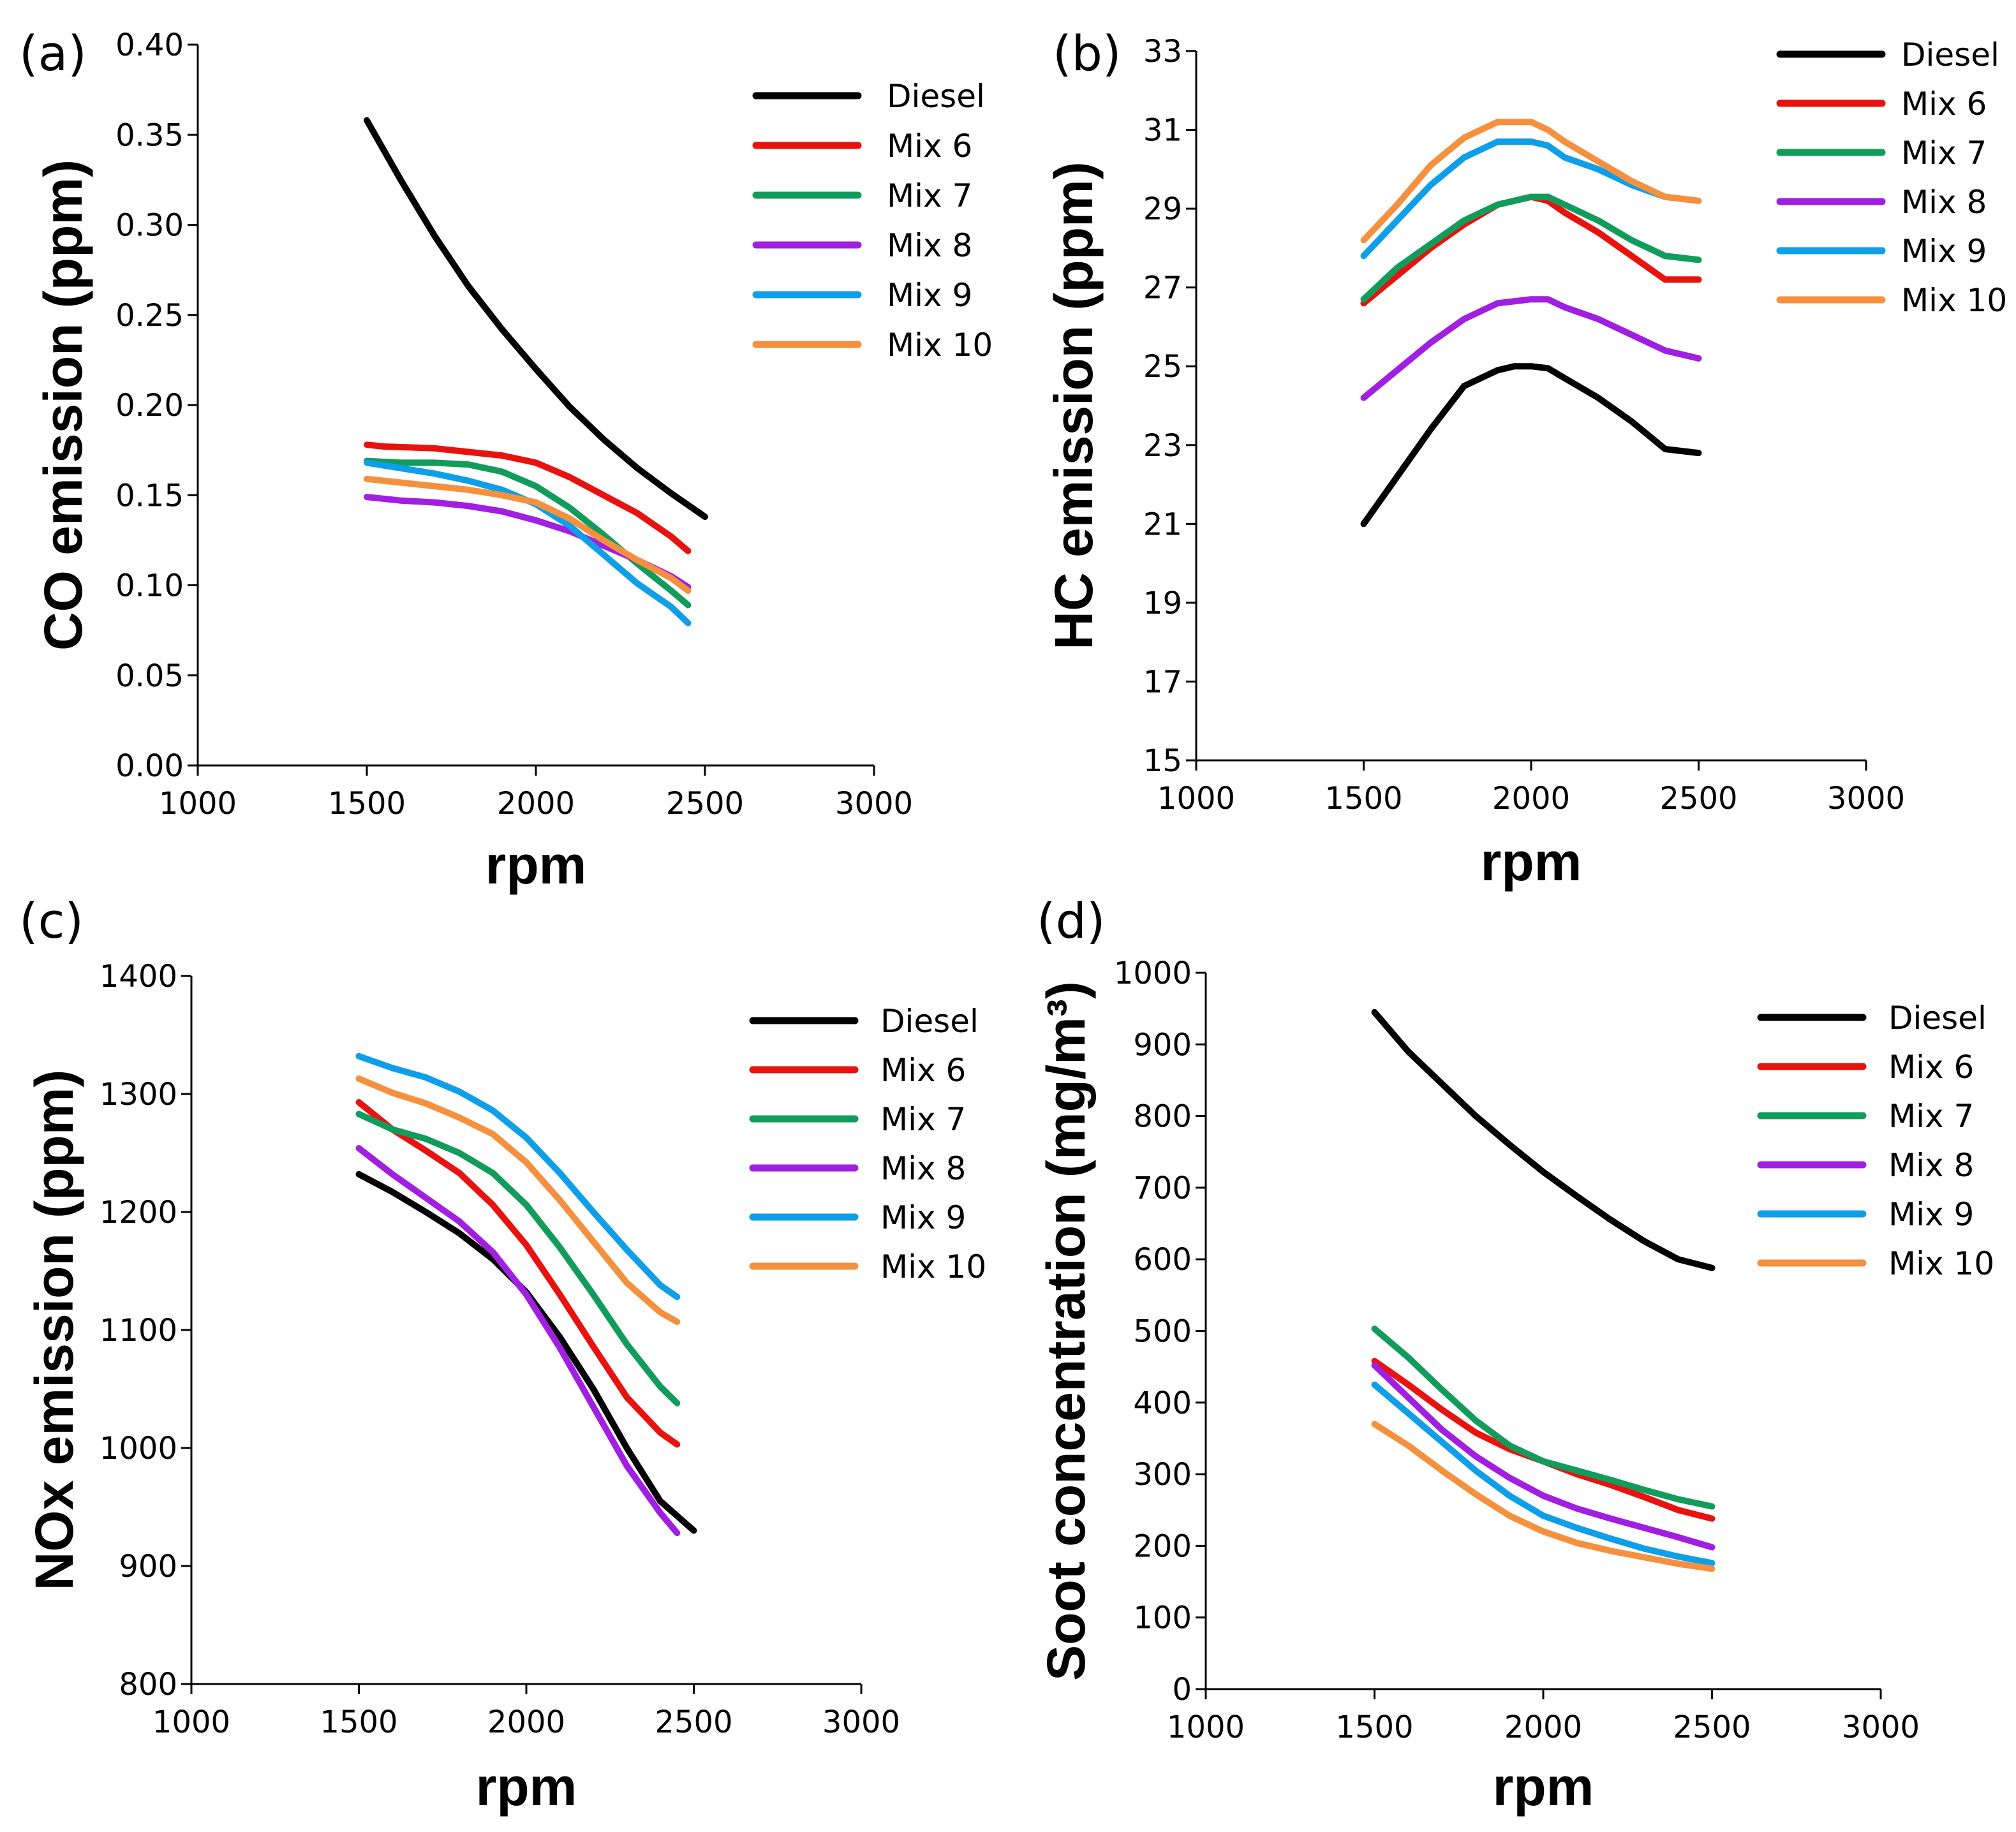 The height and width of the screenshot is (1832, 2016). What do you see at coordinates (1162, 1260) in the screenshot?
I see `y-tick-label: 600` at bounding box center [1162, 1260].